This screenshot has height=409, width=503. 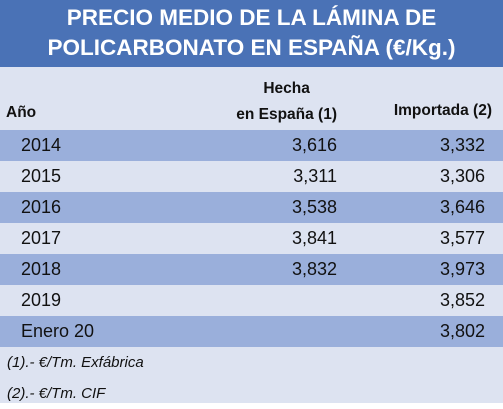 I want to click on cell-made-in-spain: 3,832, so click(x=314, y=269).